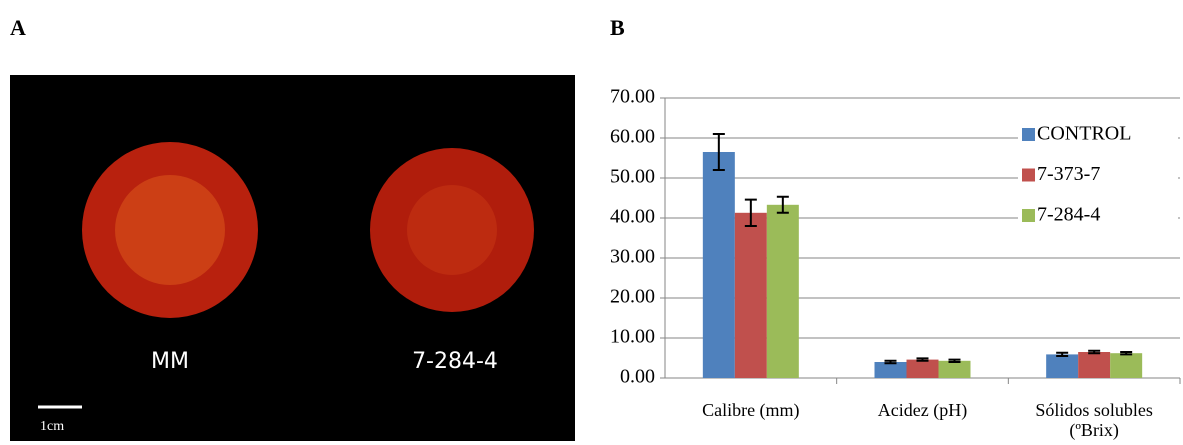 The width and height of the screenshot is (1183, 445). I want to click on panel-label: B, so click(617, 27).